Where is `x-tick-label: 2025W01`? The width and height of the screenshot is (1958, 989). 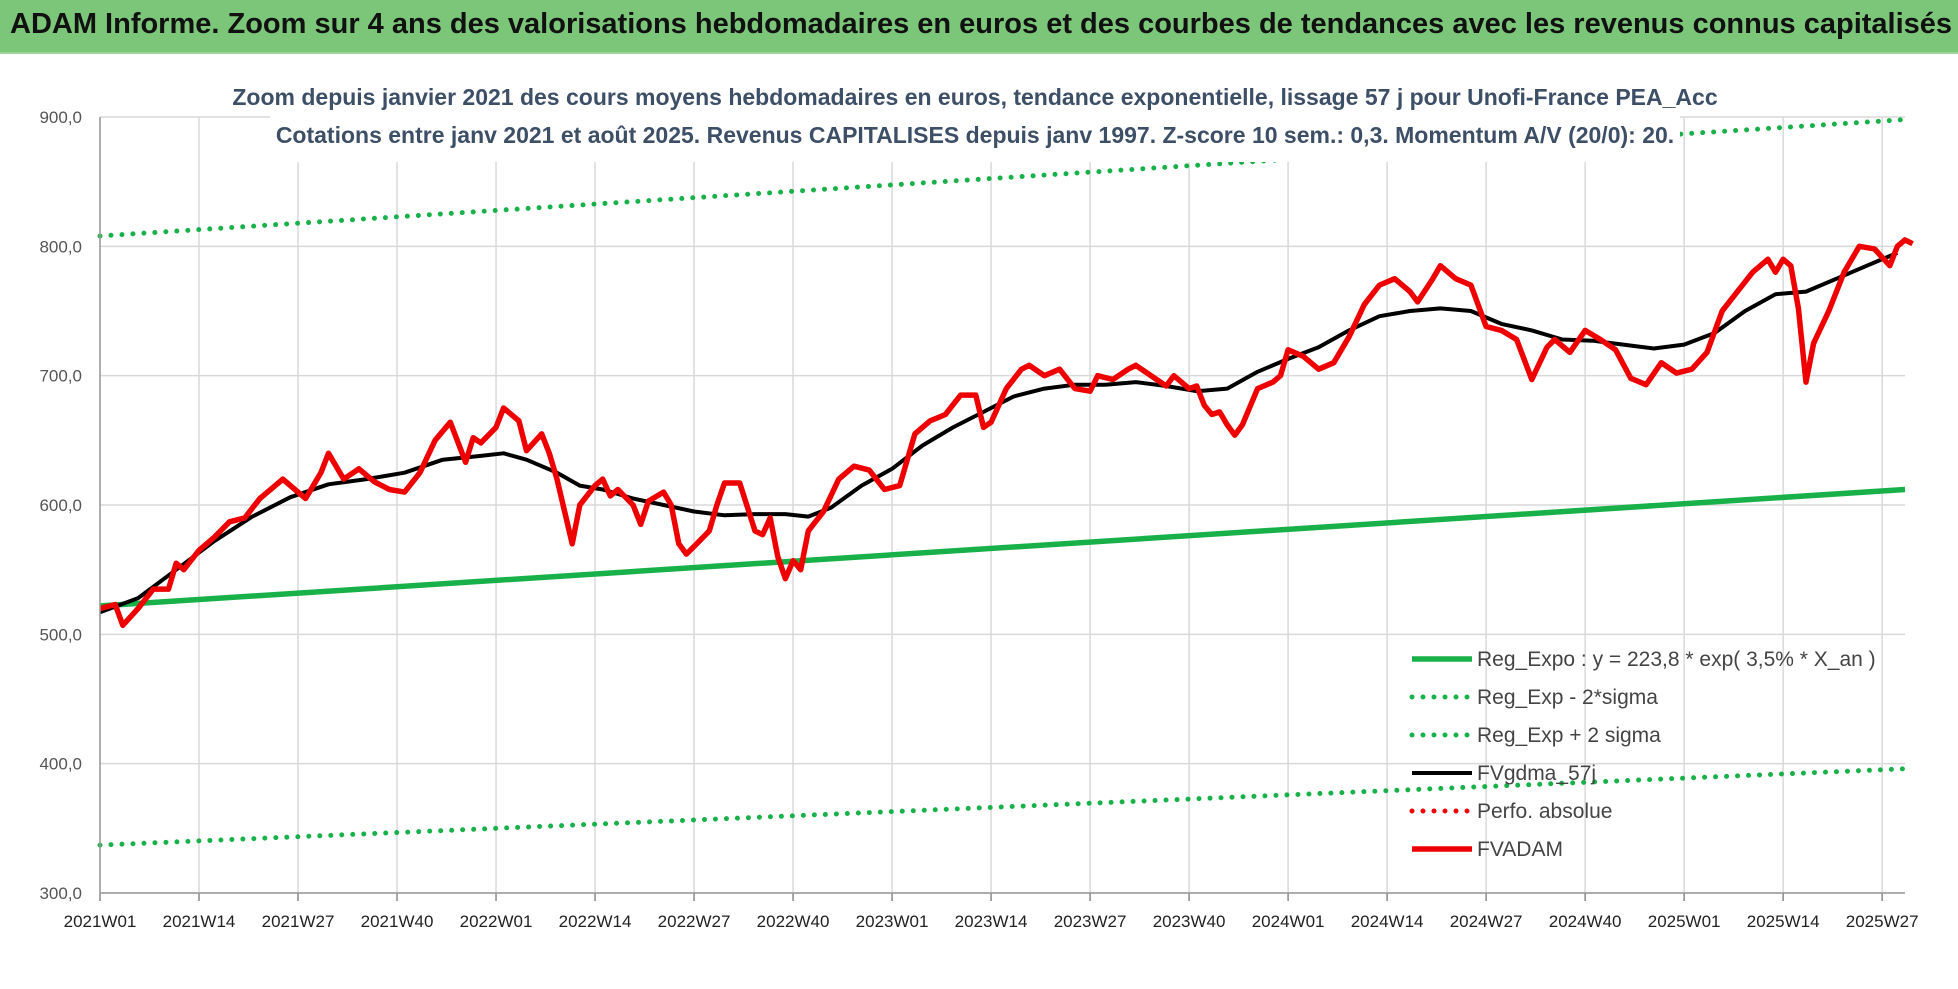
x-tick-label: 2025W01 is located at coordinates (1684, 921).